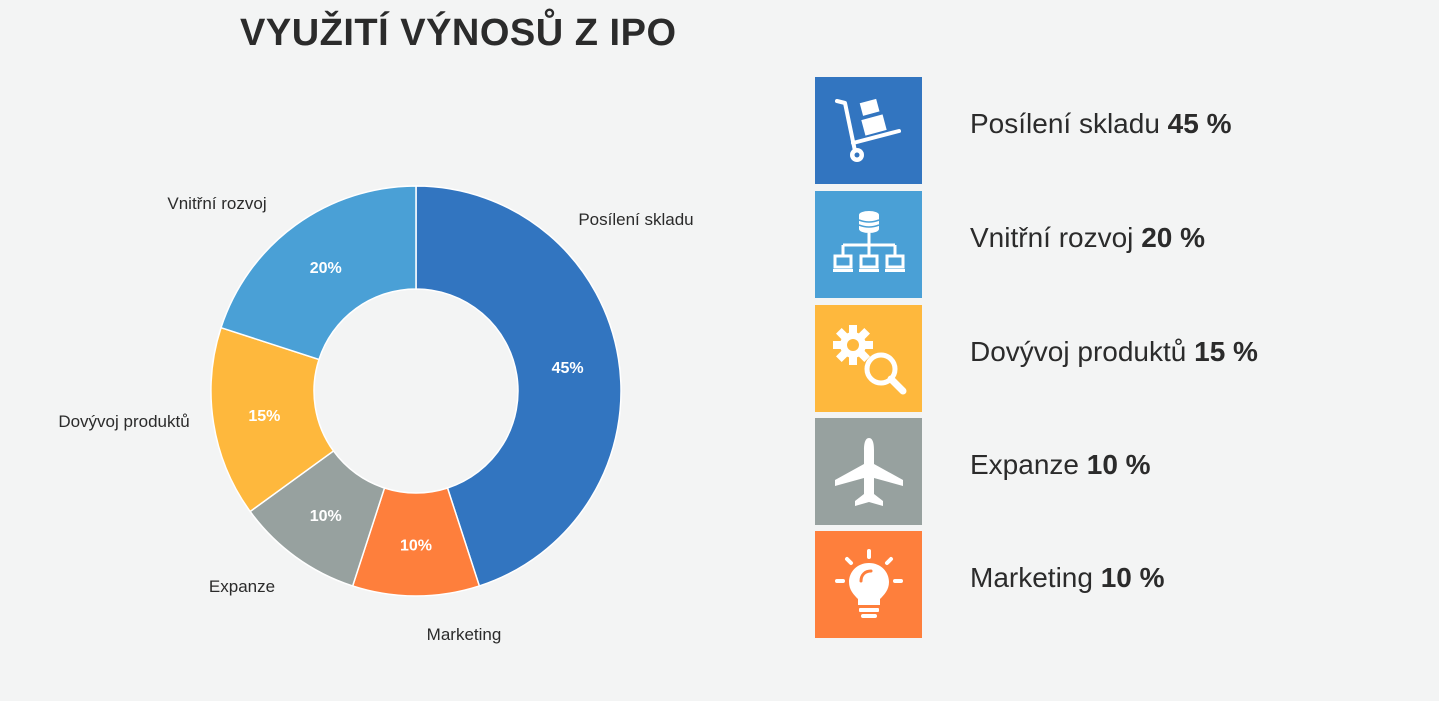  What do you see at coordinates (123, 421) in the screenshot?
I see `slice-category-label: Dovývoj produktů` at bounding box center [123, 421].